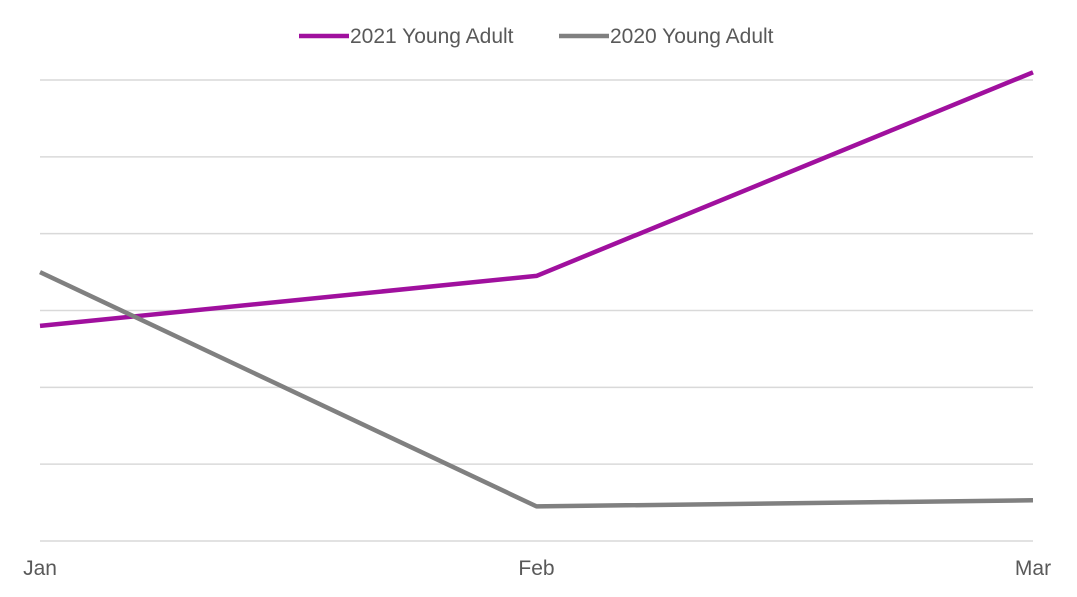 The height and width of the screenshot is (597, 1077). What do you see at coordinates (1033, 568) in the screenshot?
I see `x-tick-label: Mar` at bounding box center [1033, 568].